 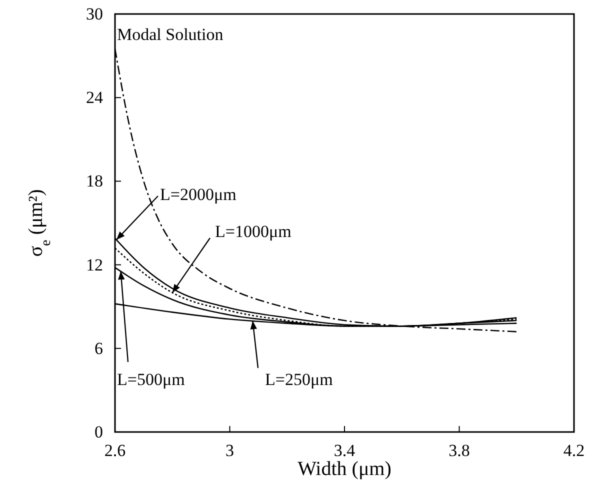 I want to click on text: L=1000μm, so click(x=253, y=231).